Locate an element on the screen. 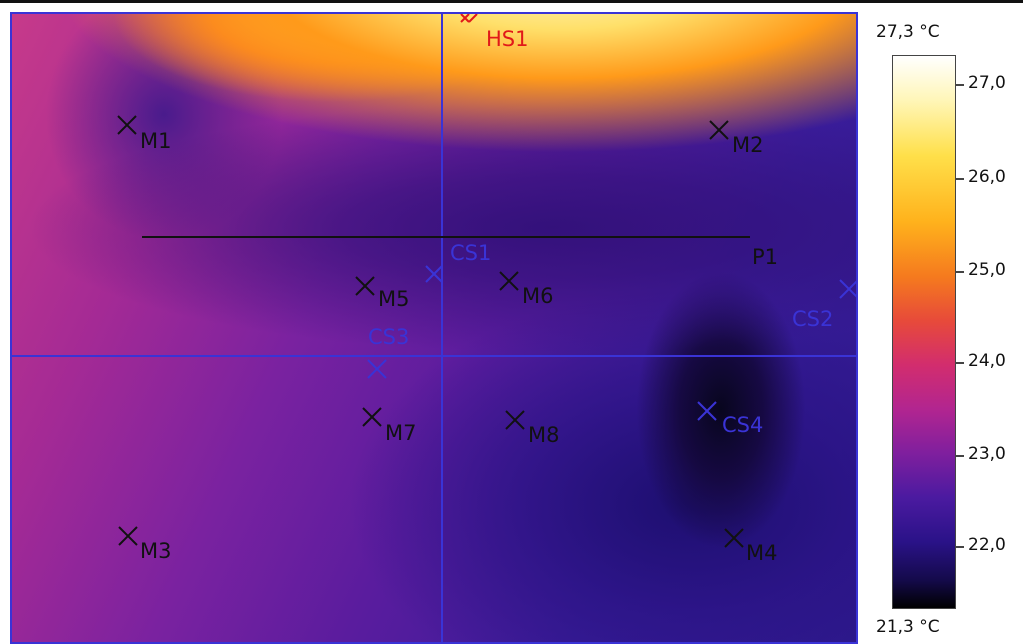  scale-tick-label-22: 22,0 is located at coordinates (987, 545).